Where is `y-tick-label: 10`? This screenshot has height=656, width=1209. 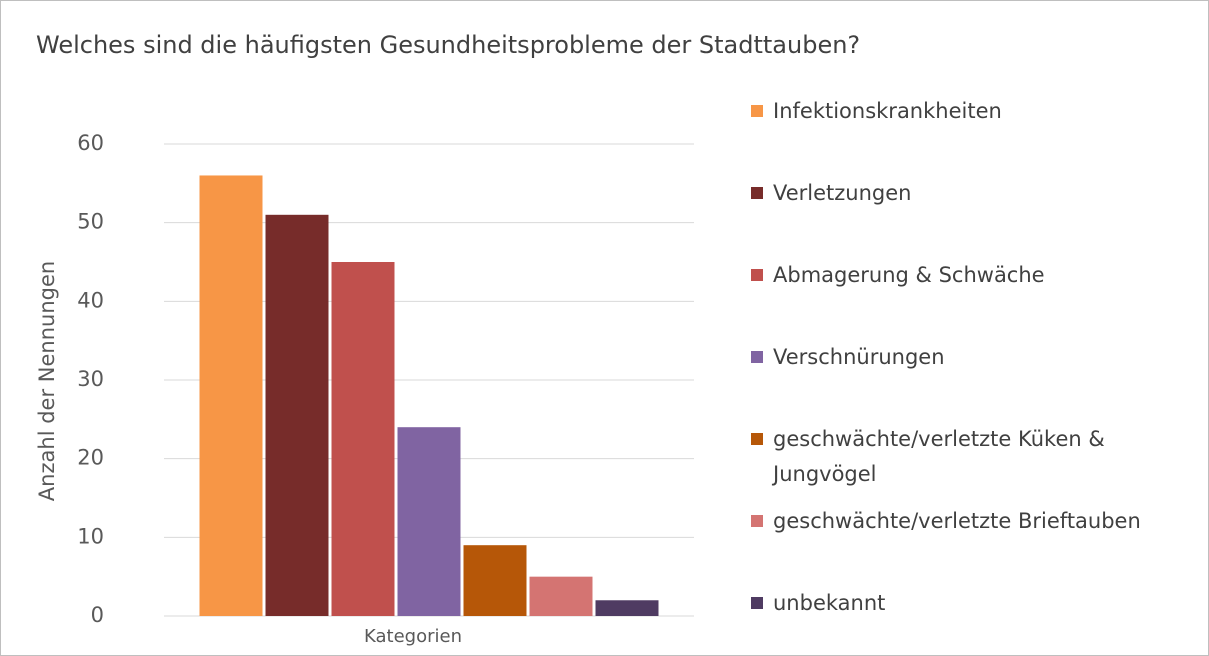
y-tick-label: 10 is located at coordinates (90, 536).